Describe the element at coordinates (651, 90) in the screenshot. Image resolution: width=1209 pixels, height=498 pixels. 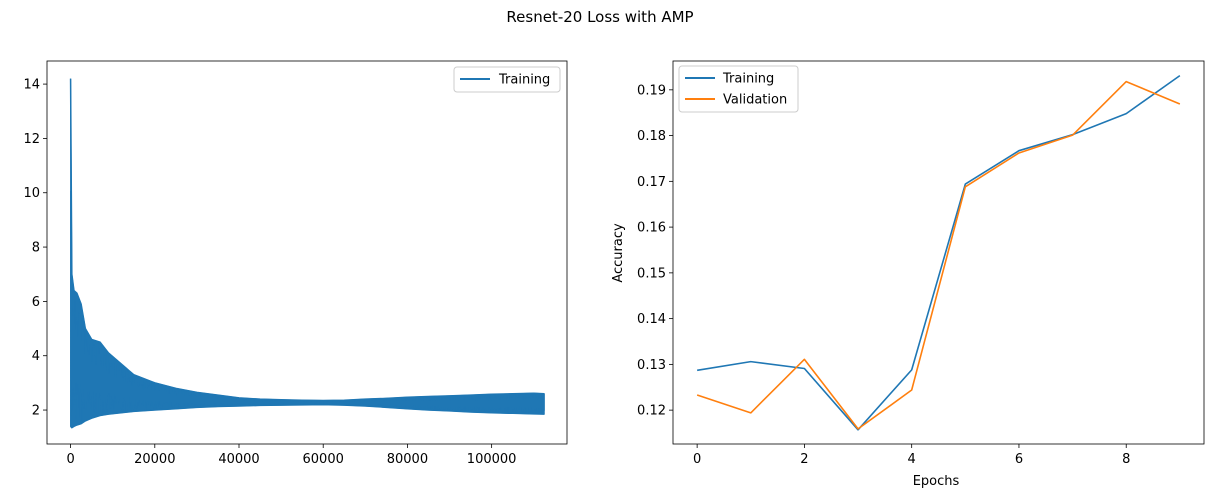
I see `accuracy-y-tick-label: 0.19` at that location.